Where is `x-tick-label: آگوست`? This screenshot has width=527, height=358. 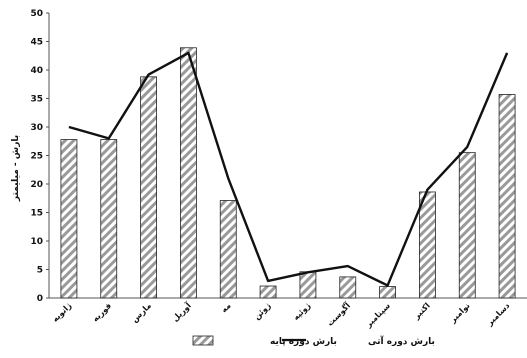
x-tick-label: آگوست is located at coordinates (339, 314).